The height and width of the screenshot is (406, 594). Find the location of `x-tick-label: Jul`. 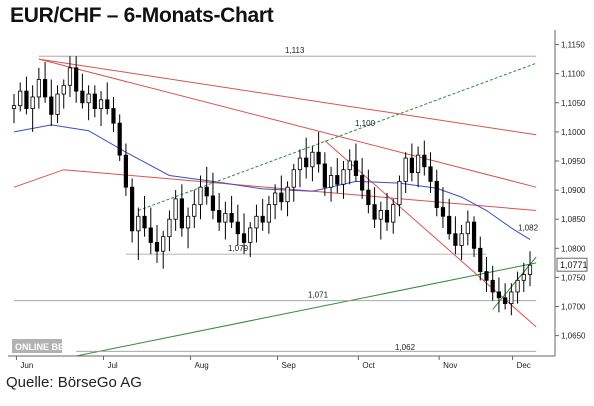

x-tick-label: Jul is located at coordinates (112, 365).